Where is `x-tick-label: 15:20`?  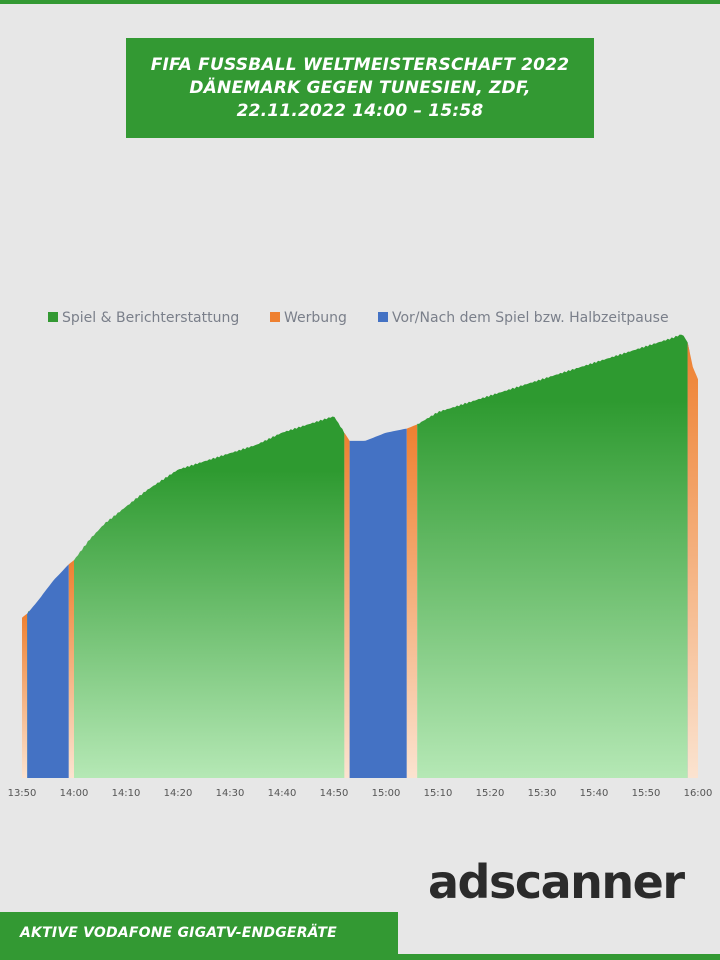 x-tick-label: 15:20 is located at coordinates (490, 793).